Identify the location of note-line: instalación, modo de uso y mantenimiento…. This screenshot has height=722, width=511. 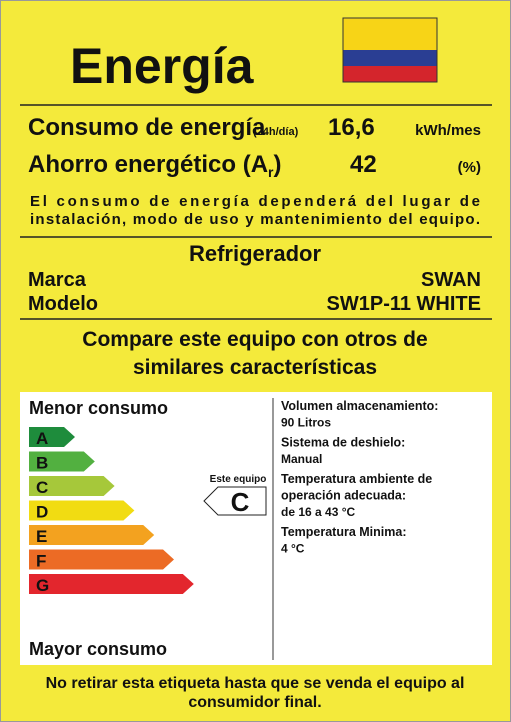
(255, 219).